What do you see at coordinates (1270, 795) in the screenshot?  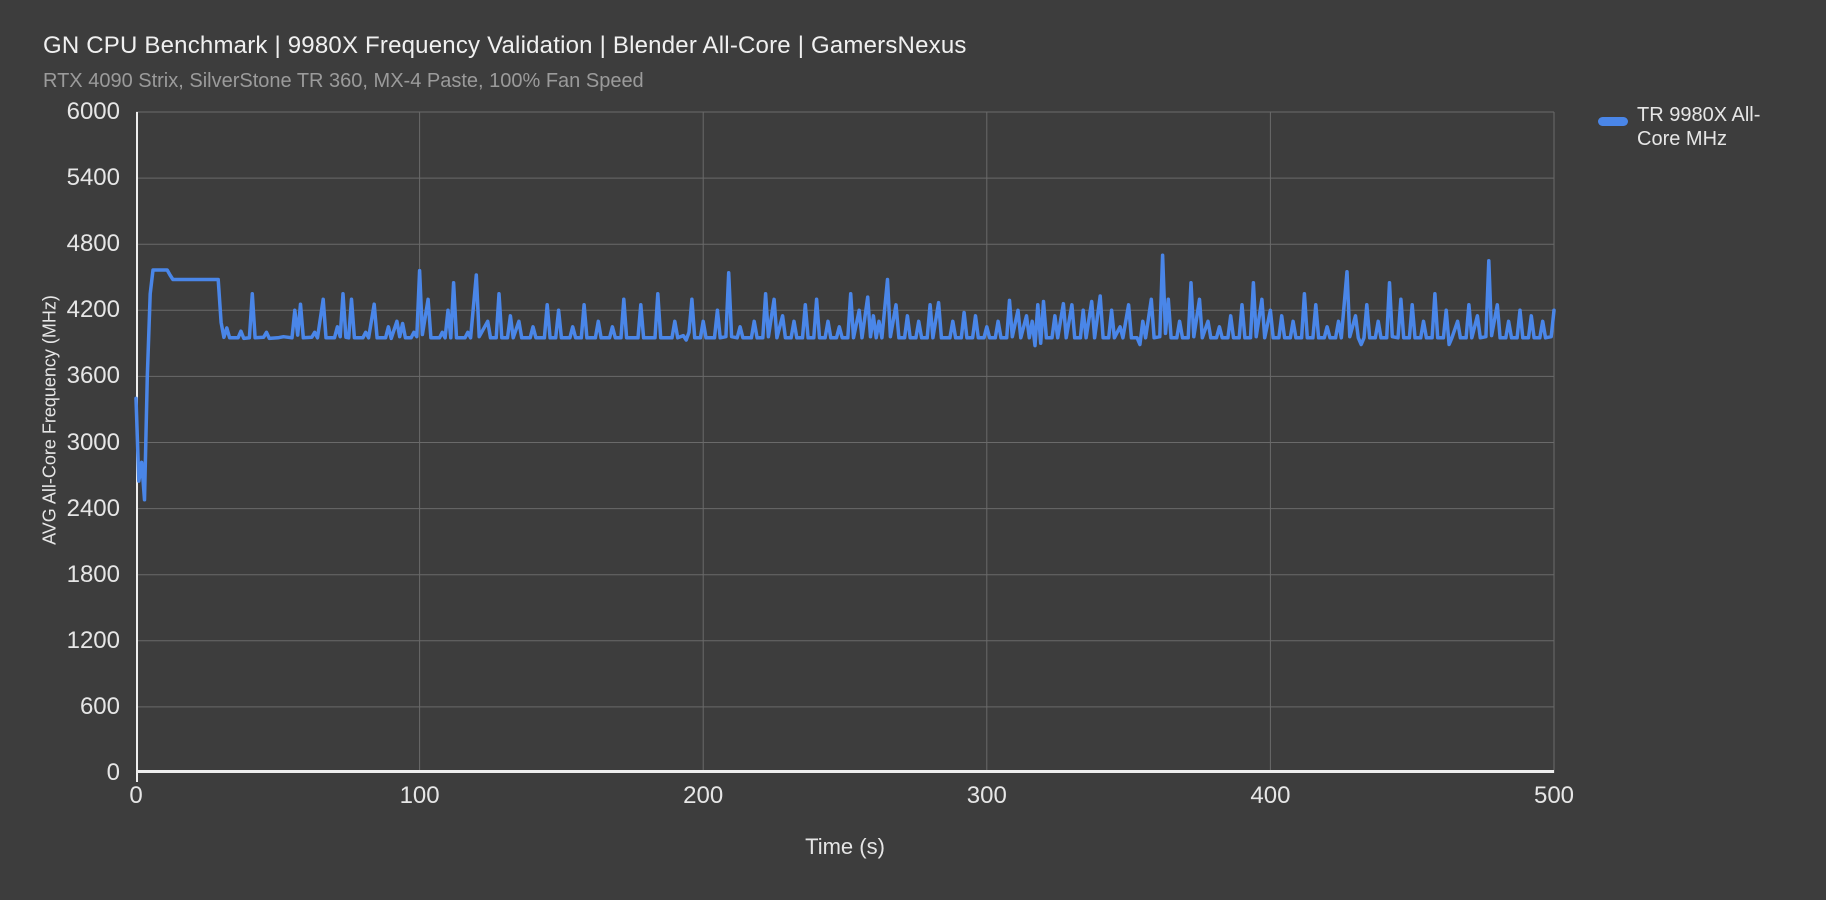 I see `x-tick-label: 400` at bounding box center [1270, 795].